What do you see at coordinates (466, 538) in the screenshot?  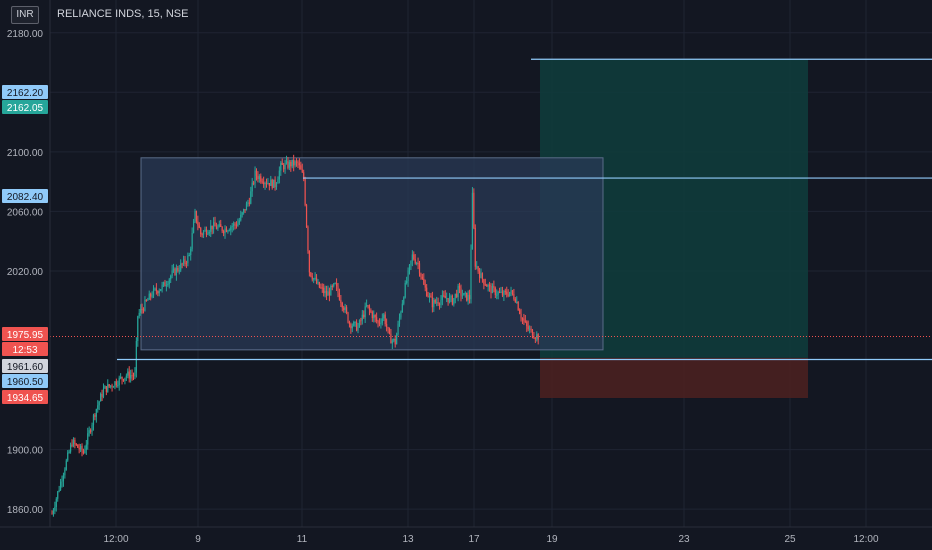 I see `time-axis: 12:00 9 11 13 17 19 23 25 12:00` at bounding box center [466, 538].